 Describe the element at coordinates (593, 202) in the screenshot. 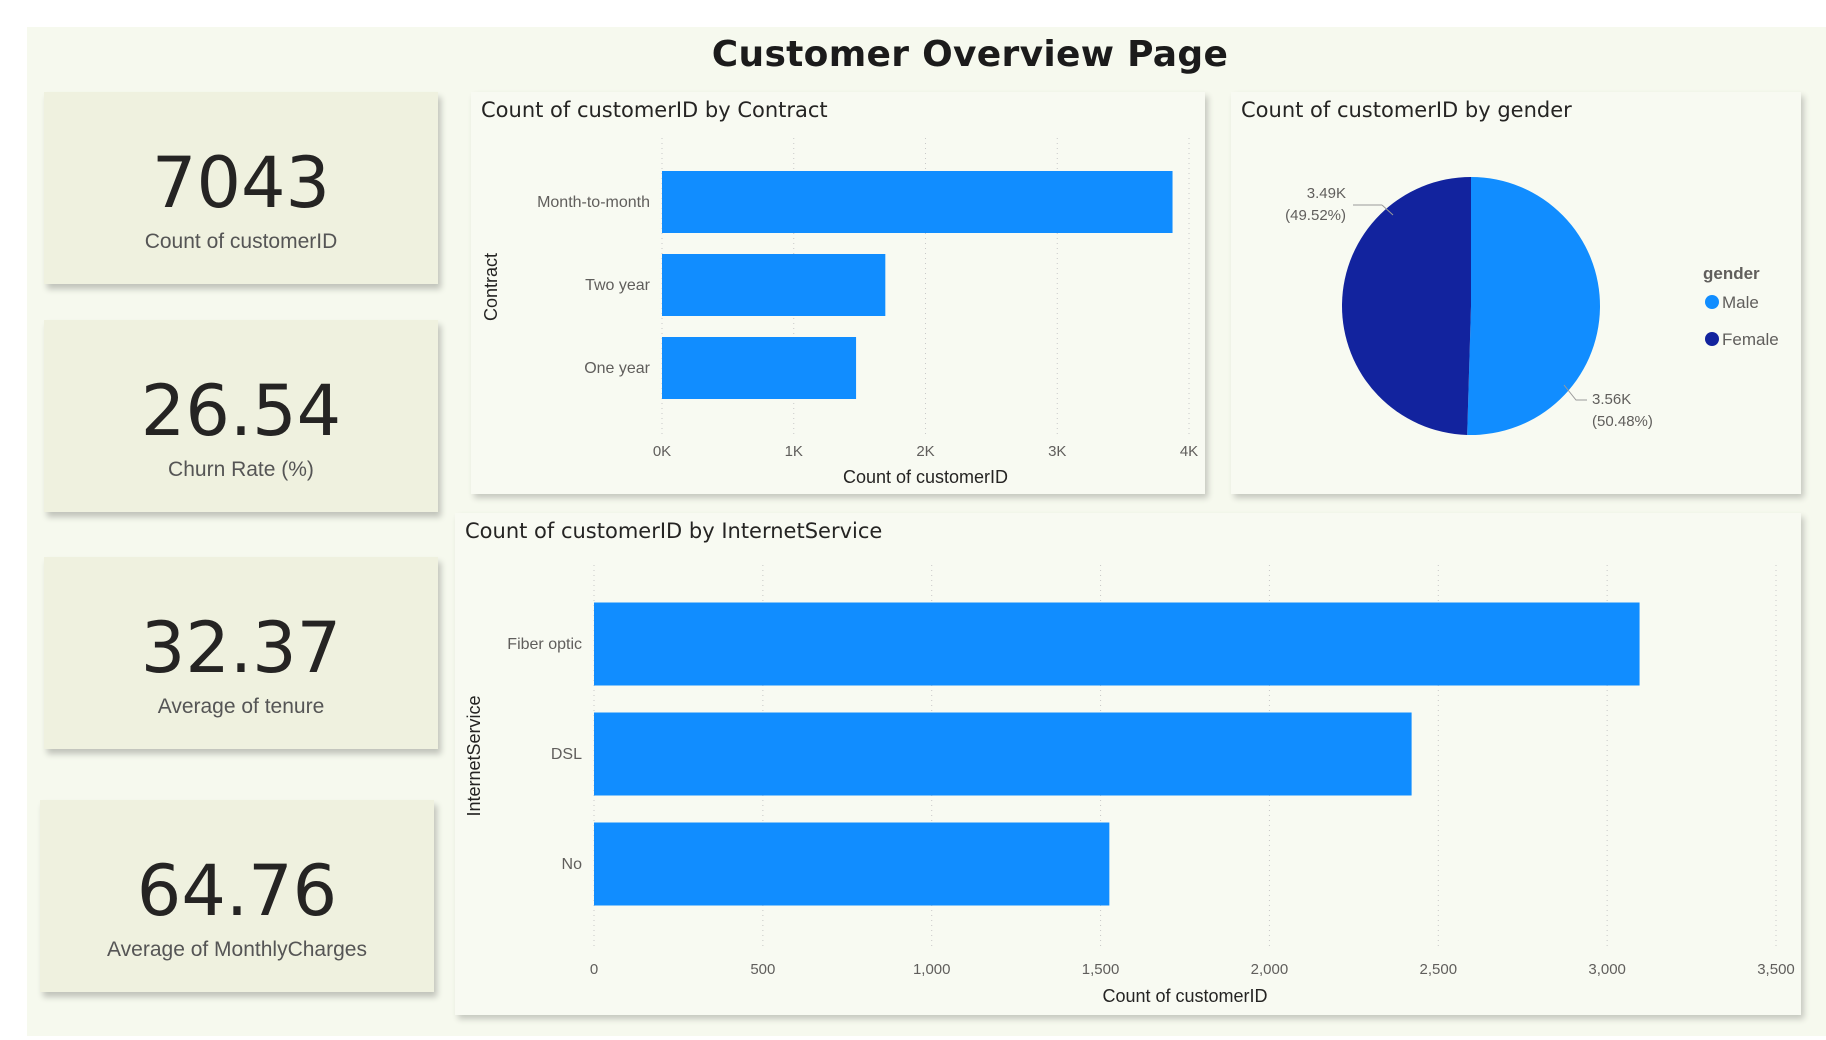

I see `category-label: Month-to-month` at that location.